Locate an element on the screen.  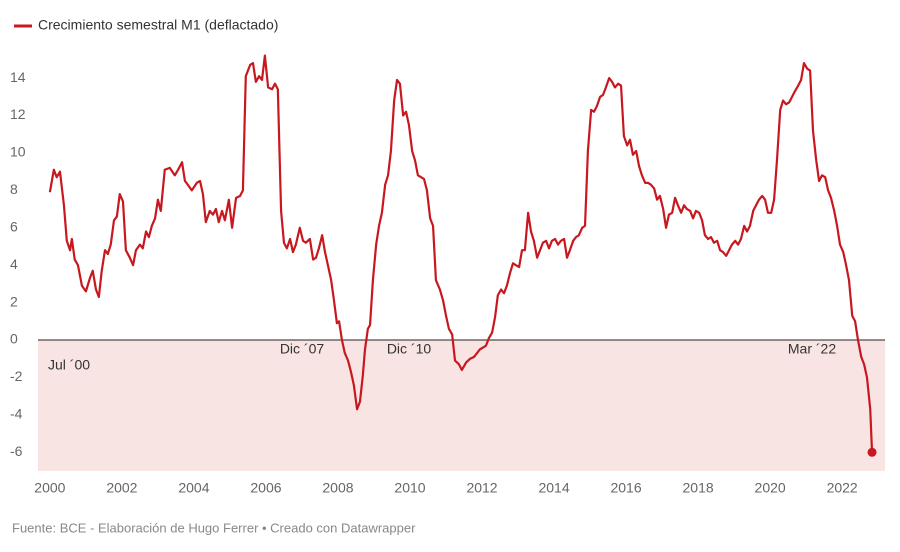
y-tick-label: 2 is located at coordinates (14, 301).